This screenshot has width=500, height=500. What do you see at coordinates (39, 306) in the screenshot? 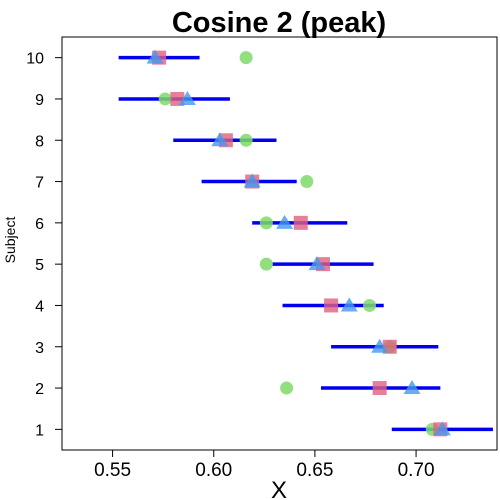
I see `y-tick-label: 4` at bounding box center [39, 306].